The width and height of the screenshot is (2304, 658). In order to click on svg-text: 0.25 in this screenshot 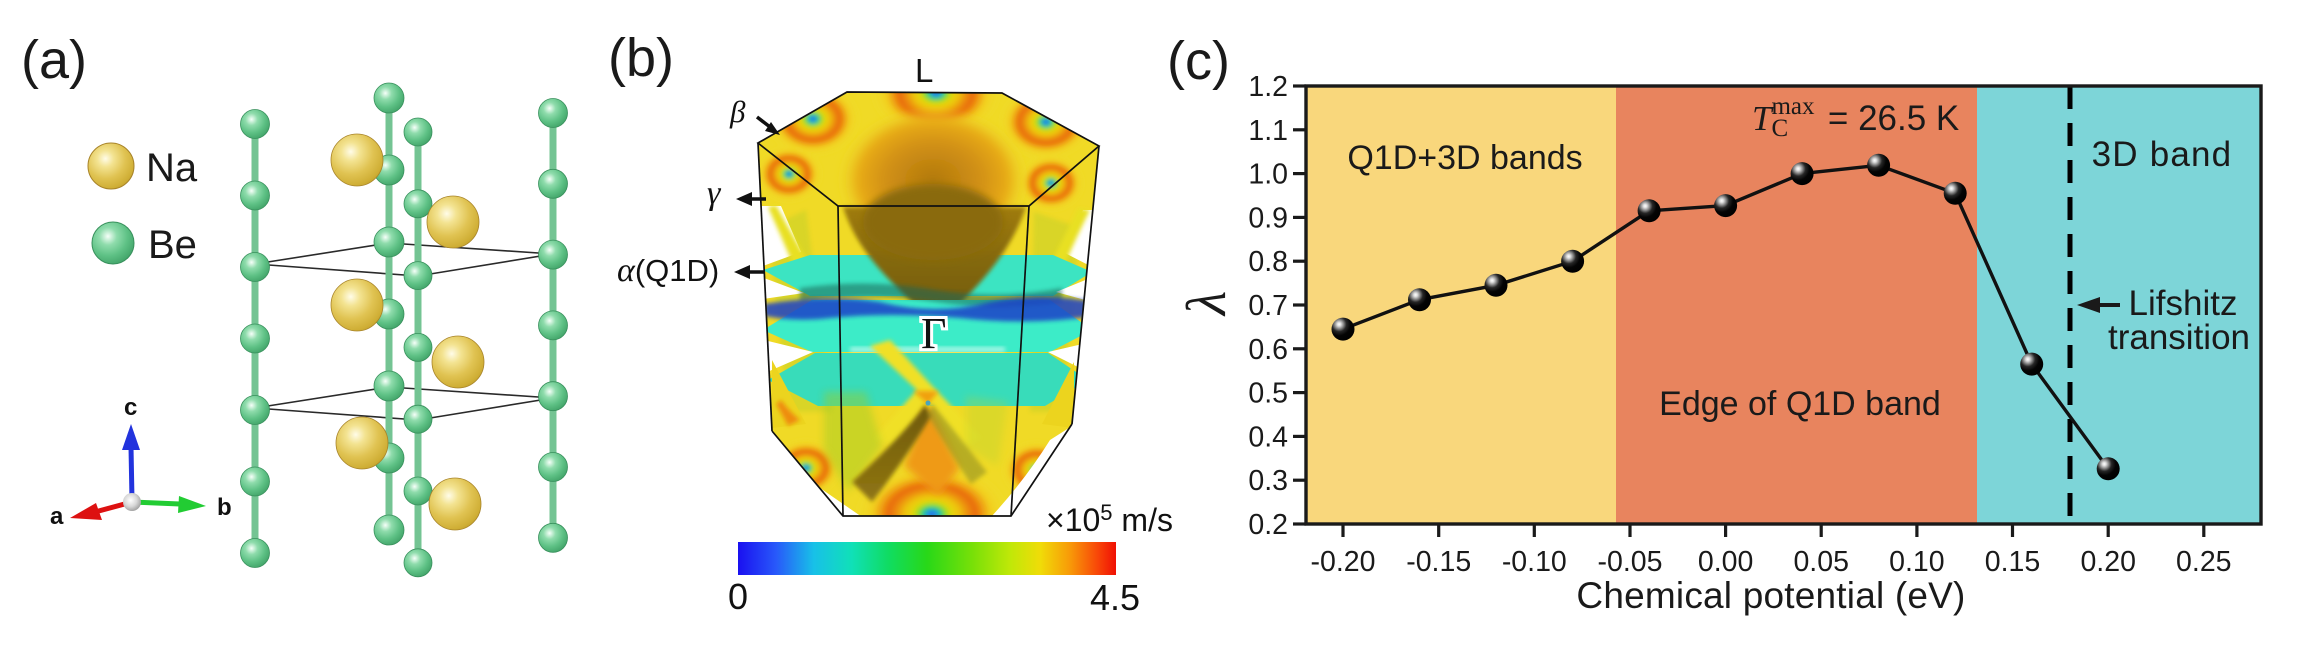, I will do `click(2203, 562)`.